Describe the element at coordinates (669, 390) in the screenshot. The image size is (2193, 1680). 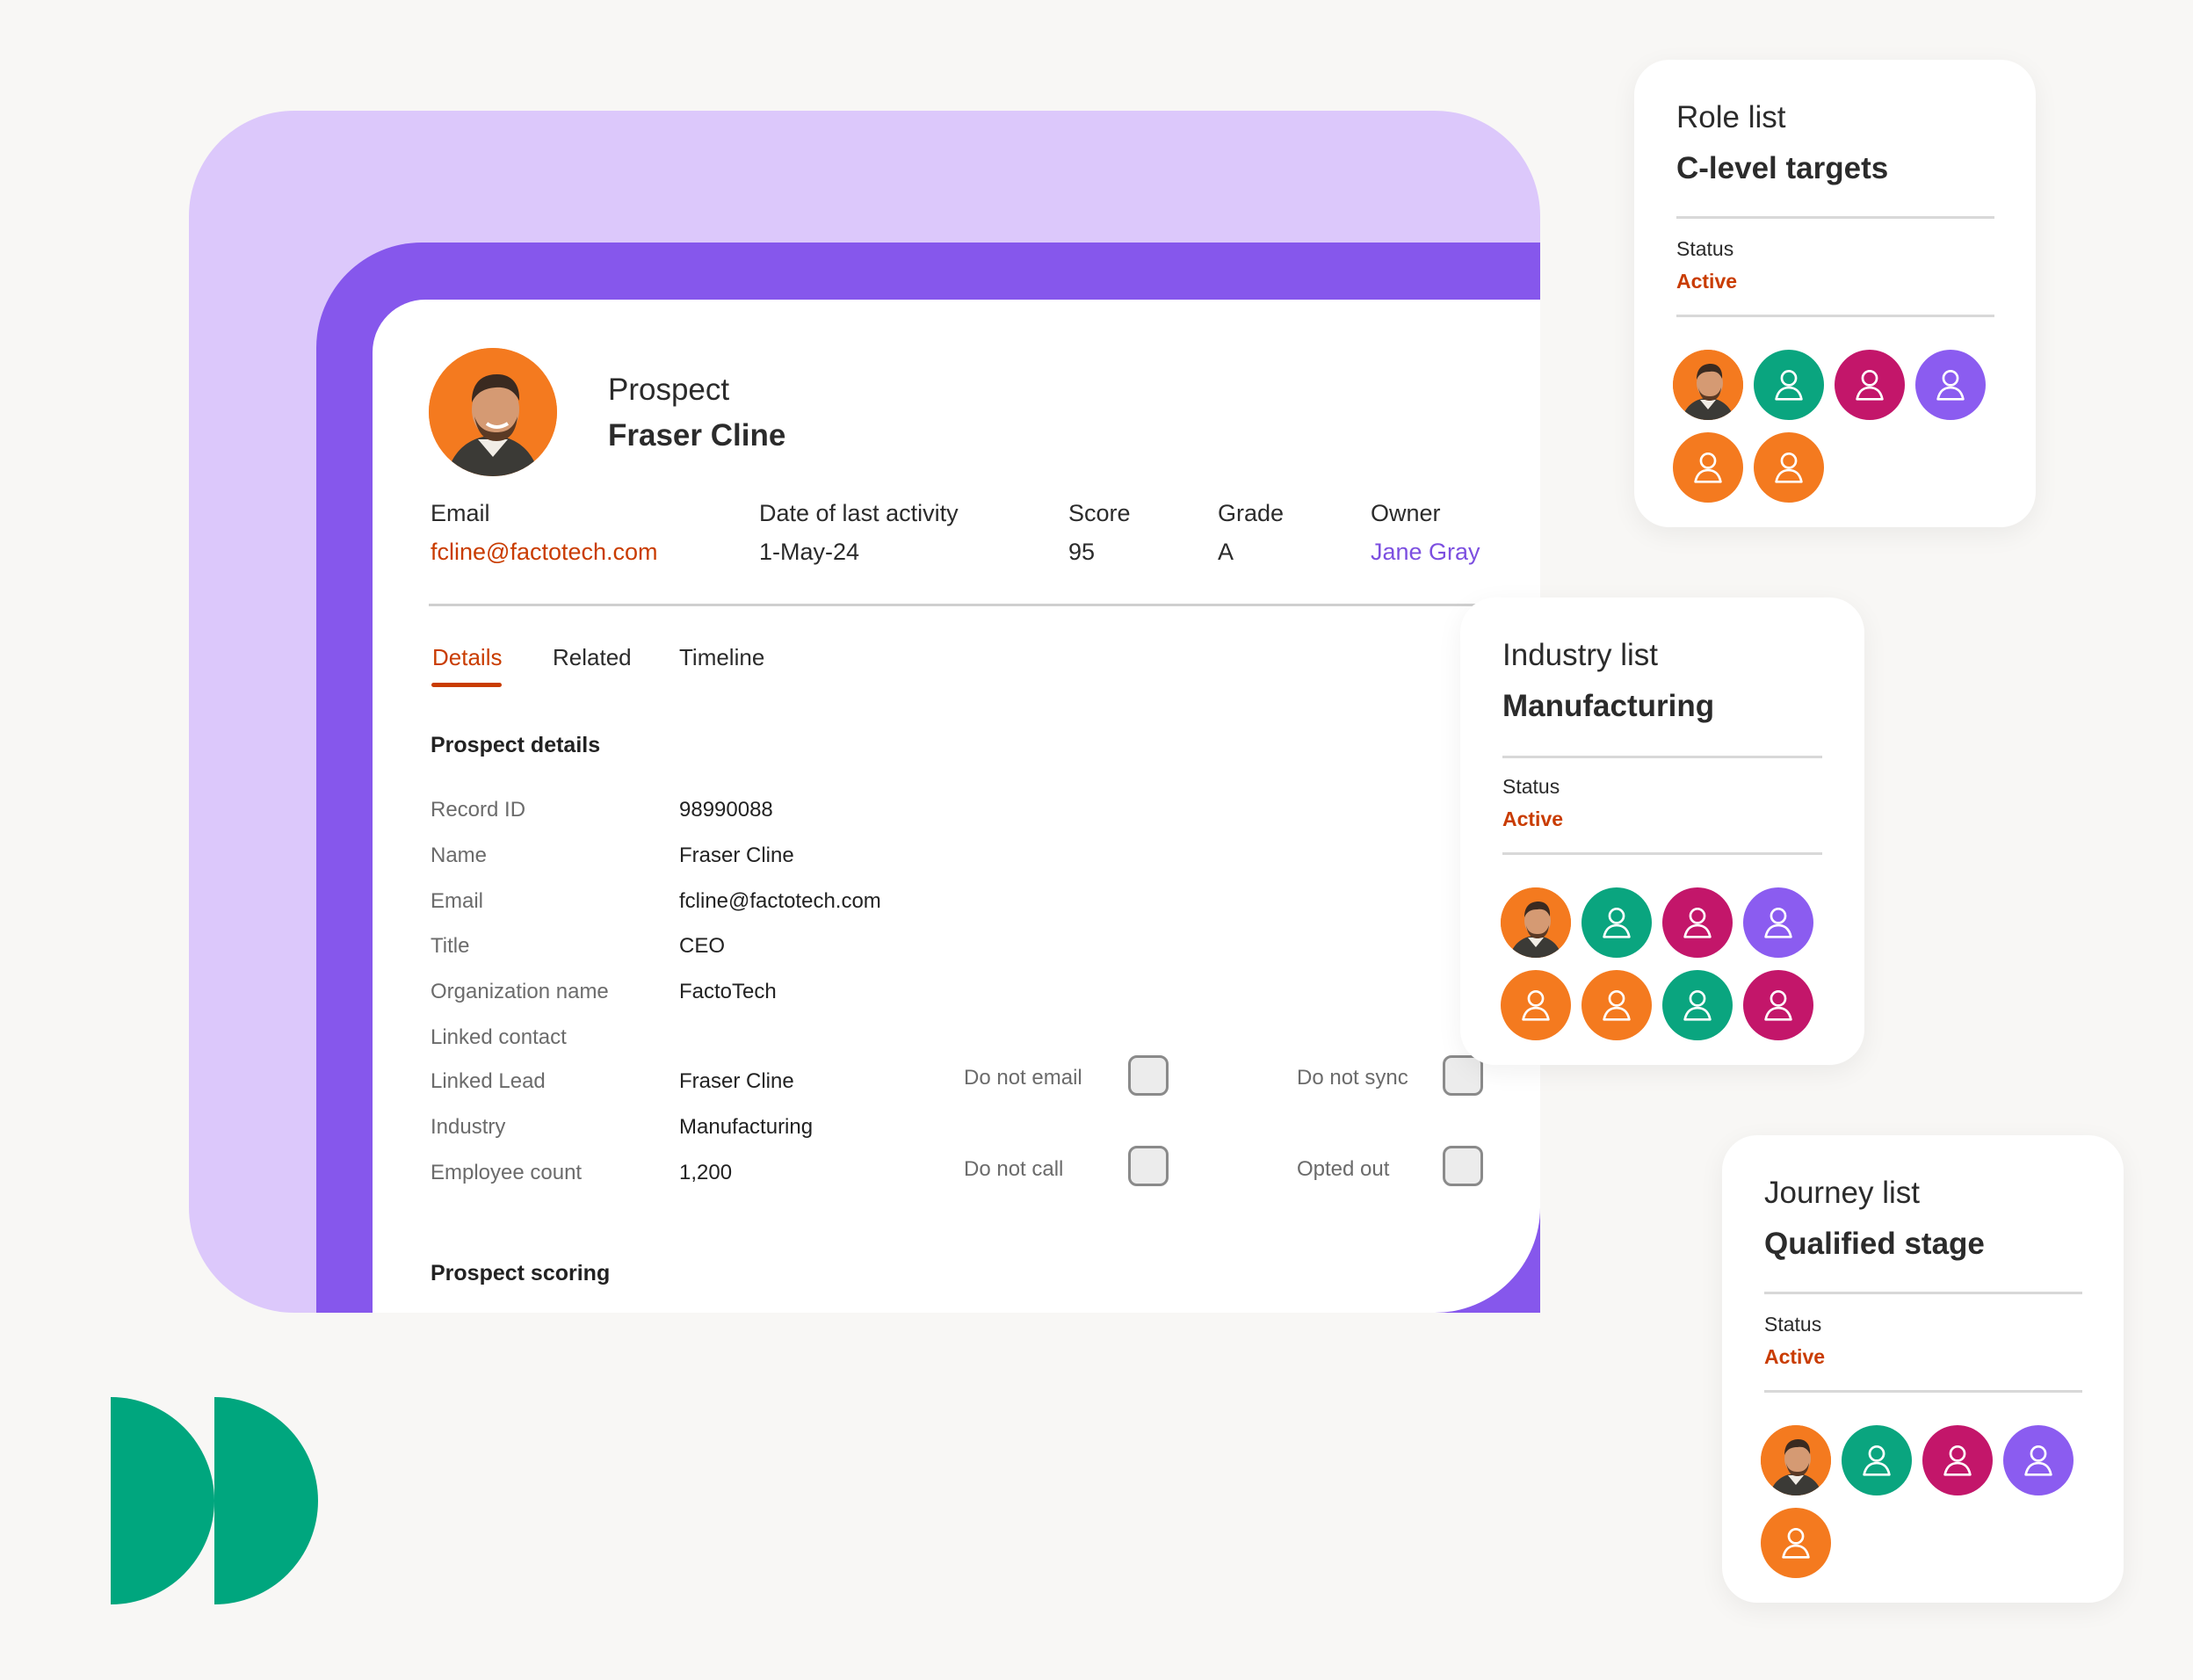
I see `prospect-eyebrow: Prospect` at that location.